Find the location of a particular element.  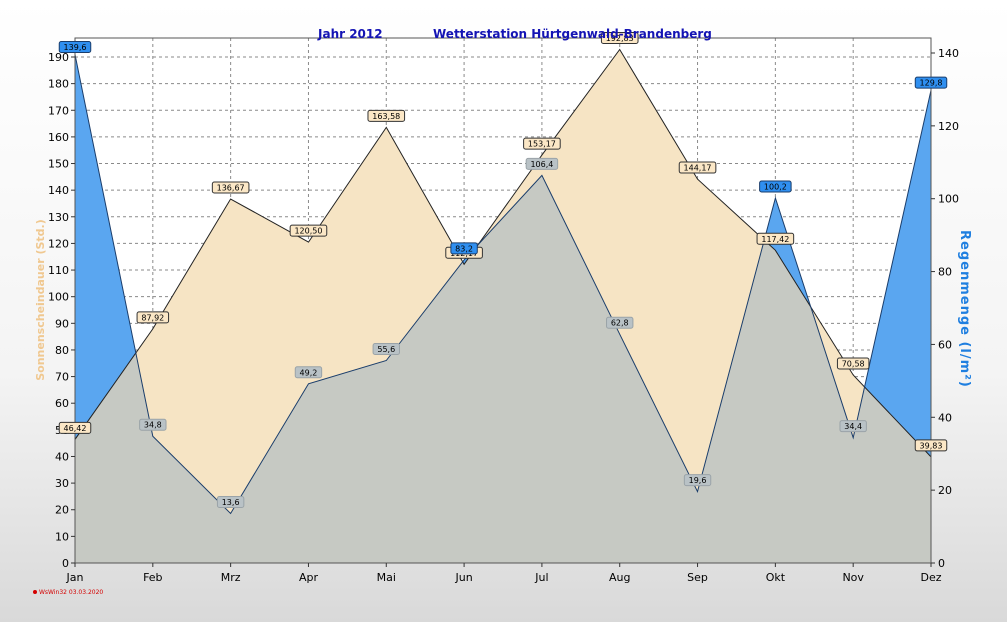

rain-value-label: 100,2 is located at coordinates (775, 186).